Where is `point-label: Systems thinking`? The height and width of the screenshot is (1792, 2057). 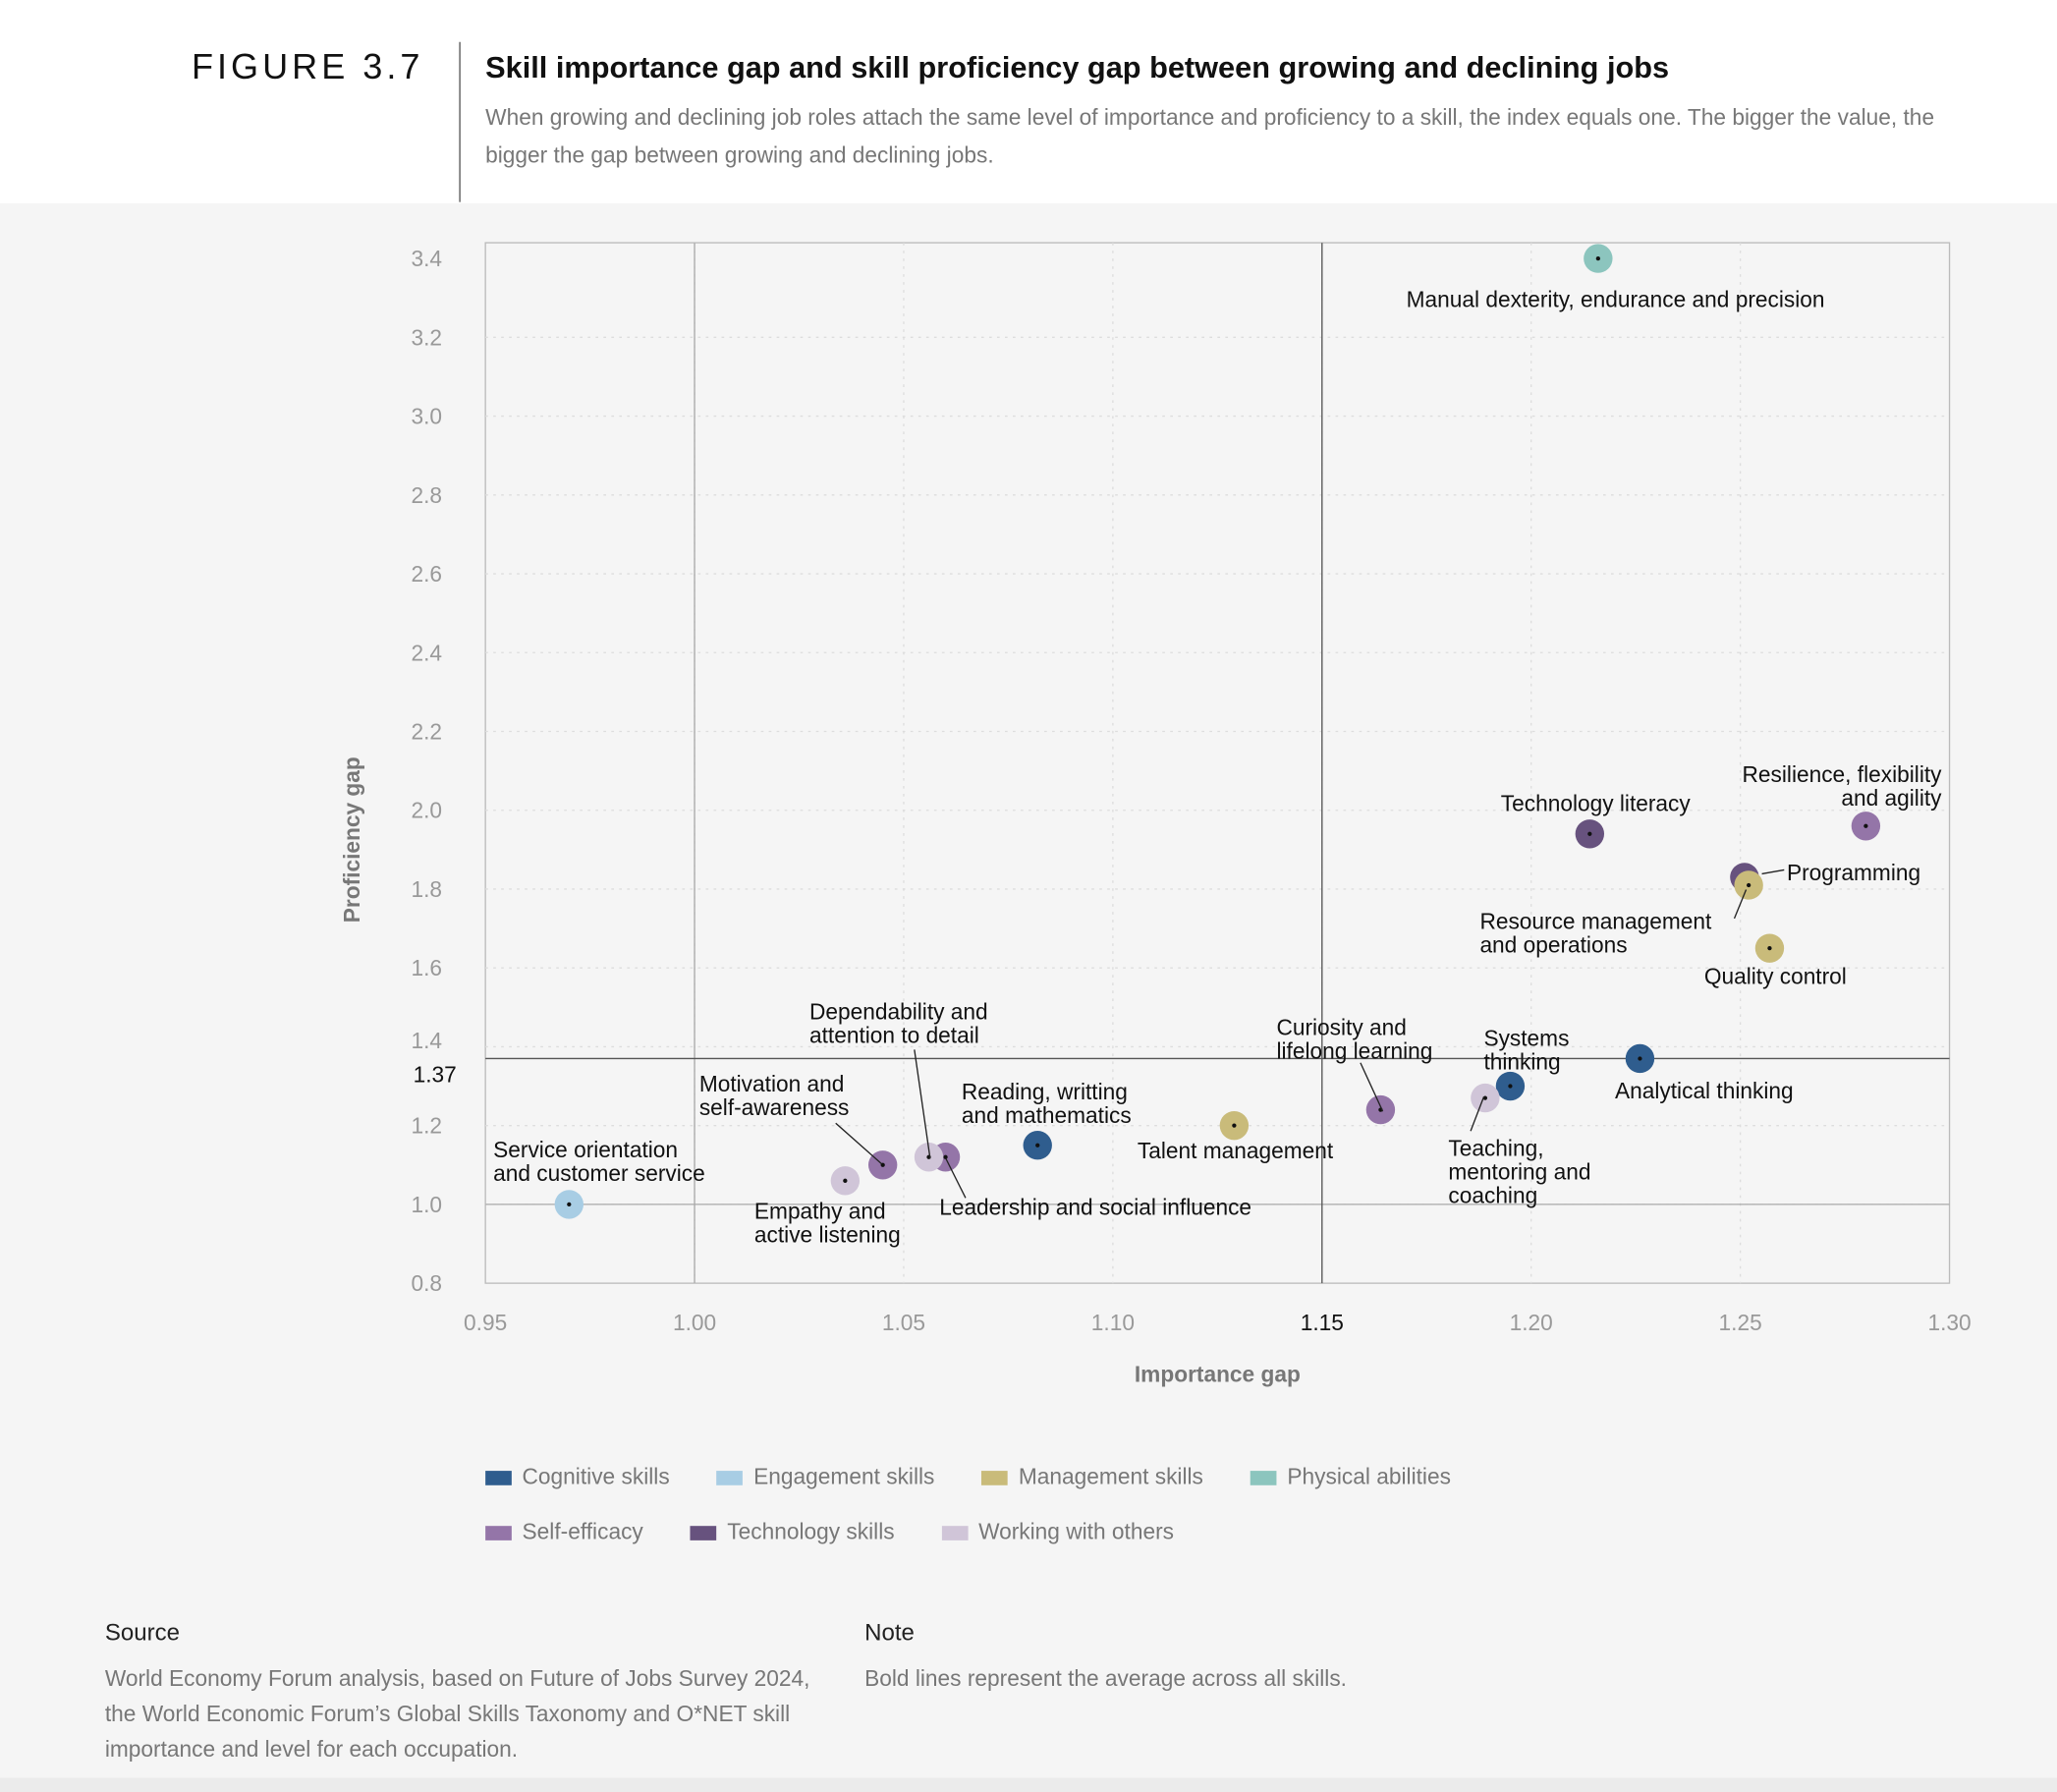 point-label: Systems thinking is located at coordinates (1526, 1049).